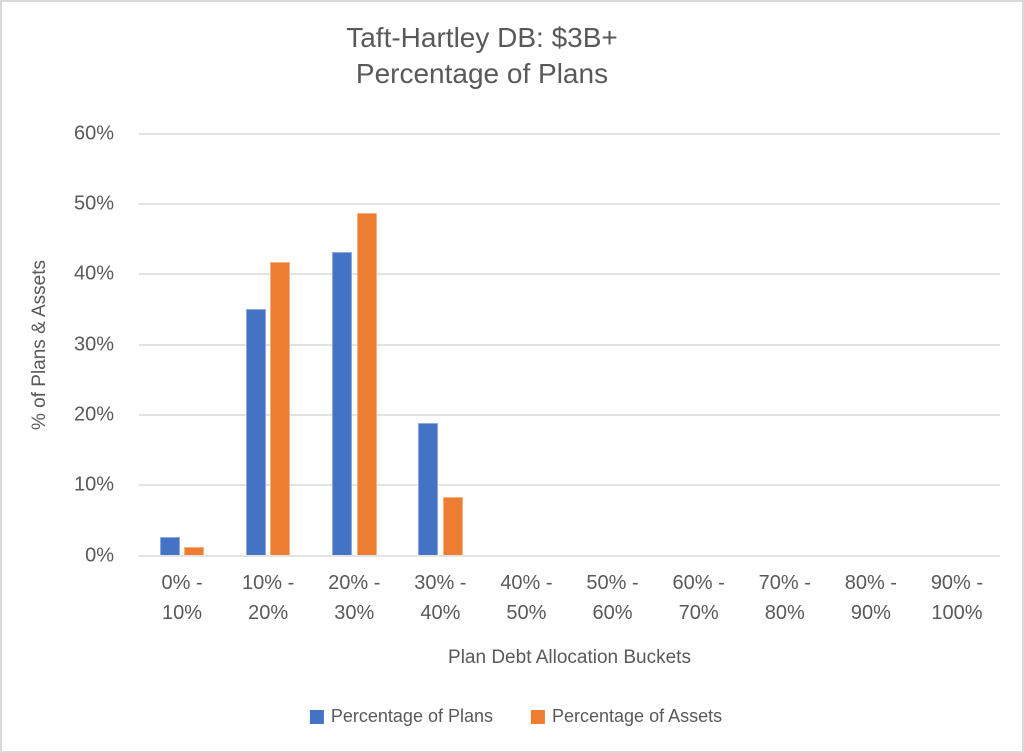 Image resolution: width=1024 pixels, height=753 pixels. What do you see at coordinates (482, 37) in the screenshot?
I see `chart-title-line-1: Taft-Hartley DB: $3B+` at bounding box center [482, 37].